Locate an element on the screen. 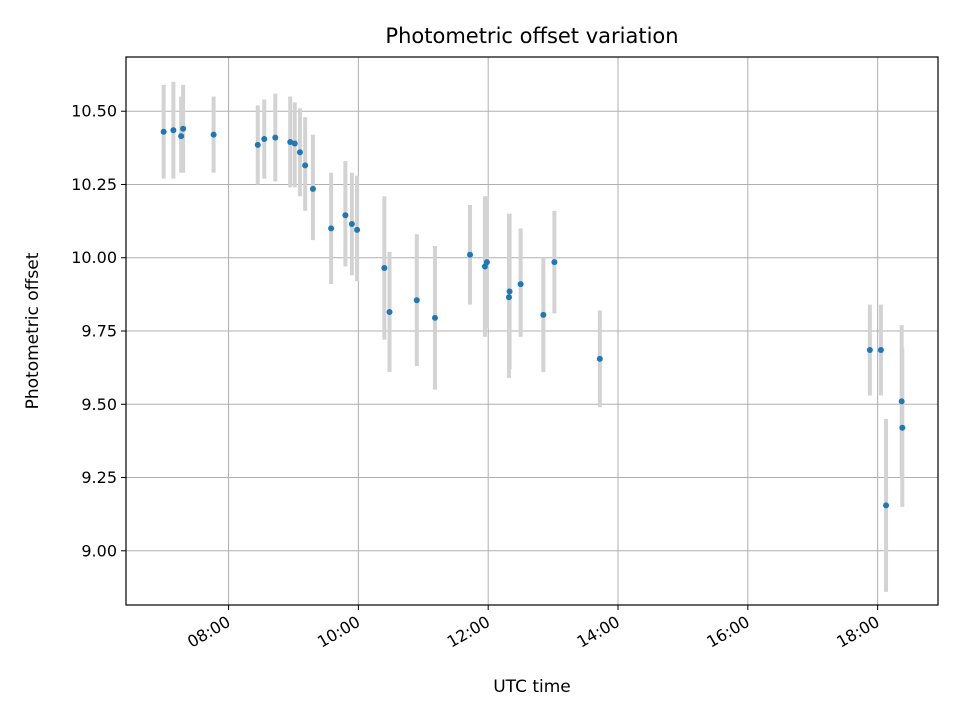 Image resolution: width=960 pixels, height=720 pixels. y-tick-label: 9.50 is located at coordinates (99, 404).